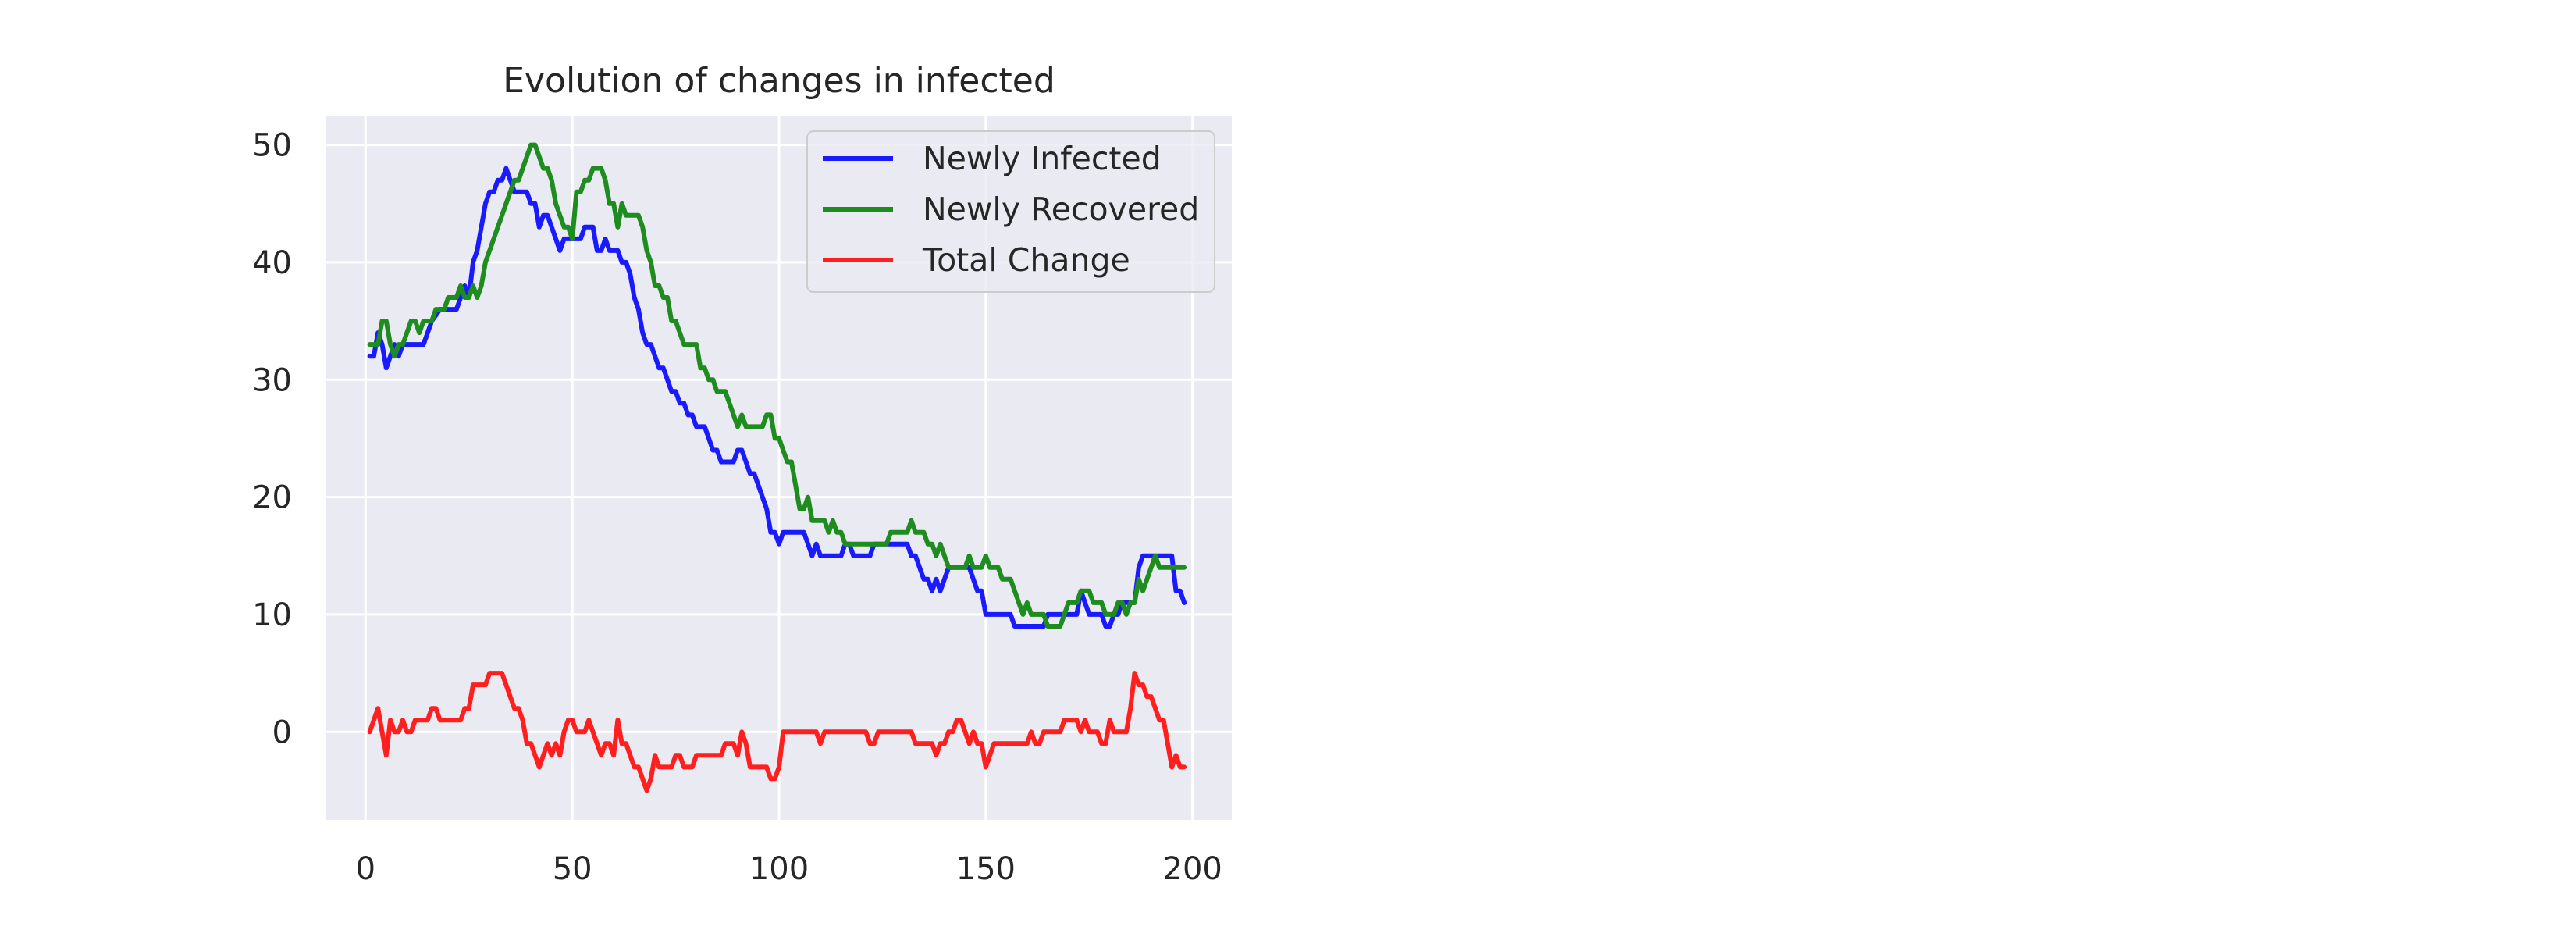 The height and width of the screenshot is (937, 2576). What do you see at coordinates (272, 263) in the screenshot?
I see `y-tick-label: 40` at bounding box center [272, 263].